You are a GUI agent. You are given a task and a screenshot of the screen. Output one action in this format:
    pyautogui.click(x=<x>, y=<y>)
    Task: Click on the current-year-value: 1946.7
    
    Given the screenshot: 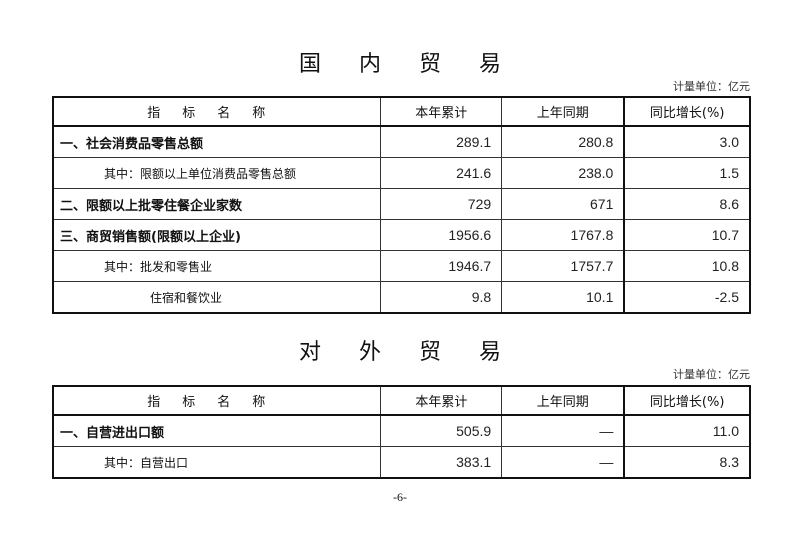 What is the action you would take?
    pyautogui.click(x=441, y=266)
    